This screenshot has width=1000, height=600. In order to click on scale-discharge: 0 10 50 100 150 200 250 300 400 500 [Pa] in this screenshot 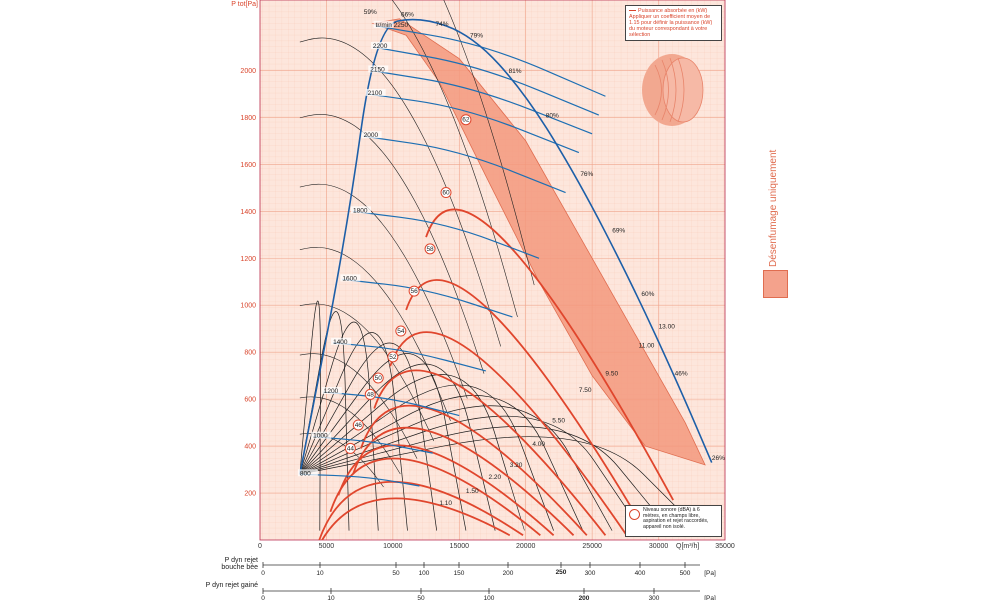, I will do `click(488, 569)`.